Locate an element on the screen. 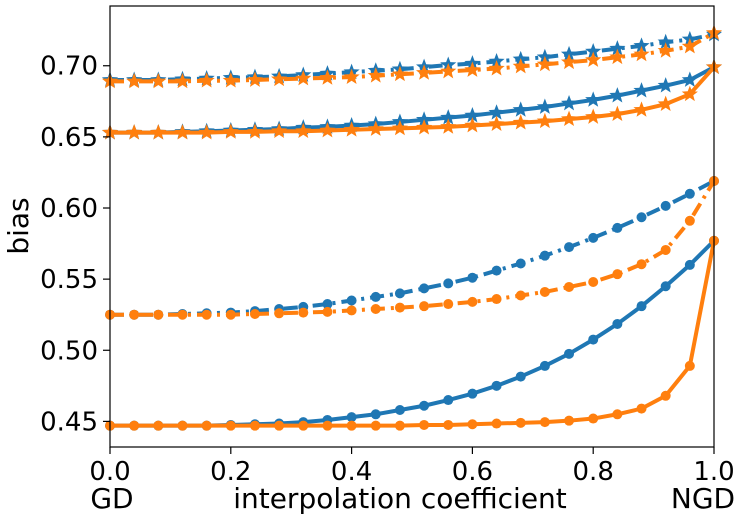 This screenshot has height=522, width=748. x-tick-label: 0.4 is located at coordinates (351, 472).